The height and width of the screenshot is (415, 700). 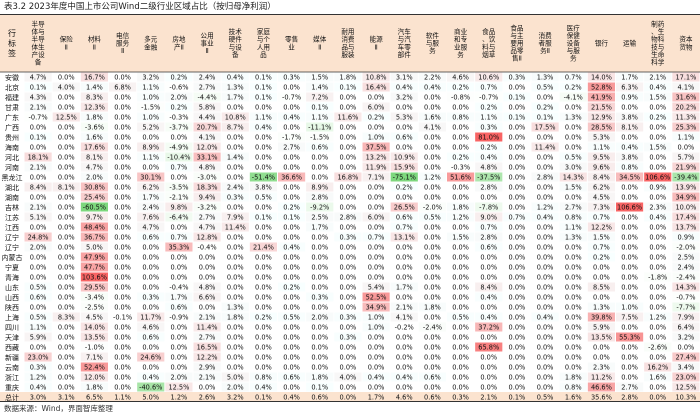 What do you see at coordinates (235, 308) in the screenshot?
I see `cell-value: 1.3%` at bounding box center [235, 308].